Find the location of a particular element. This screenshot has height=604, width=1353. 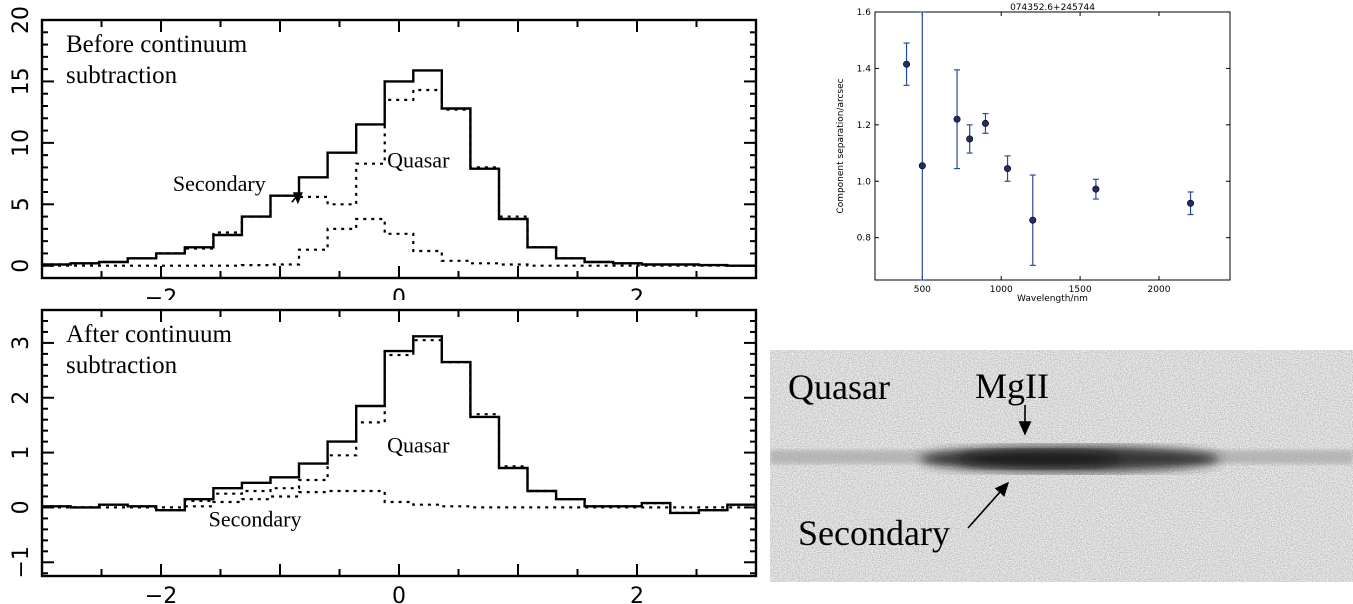

y-tick-label: 20 is located at coordinates (21, 20).